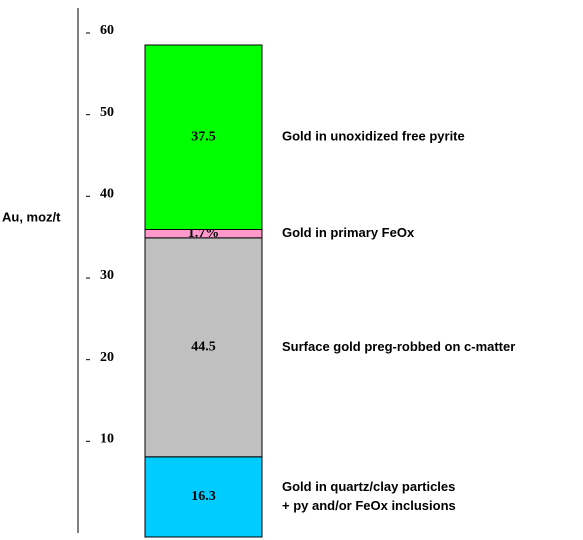  I want to click on data-label: 16.3, so click(203, 496).